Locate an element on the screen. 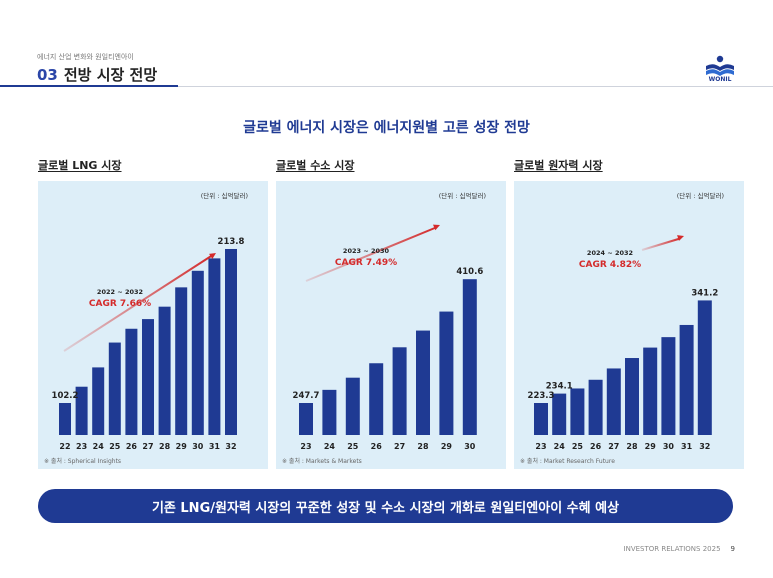 This screenshot has height=578, width=773. page-number: 9 is located at coordinates (732, 549).